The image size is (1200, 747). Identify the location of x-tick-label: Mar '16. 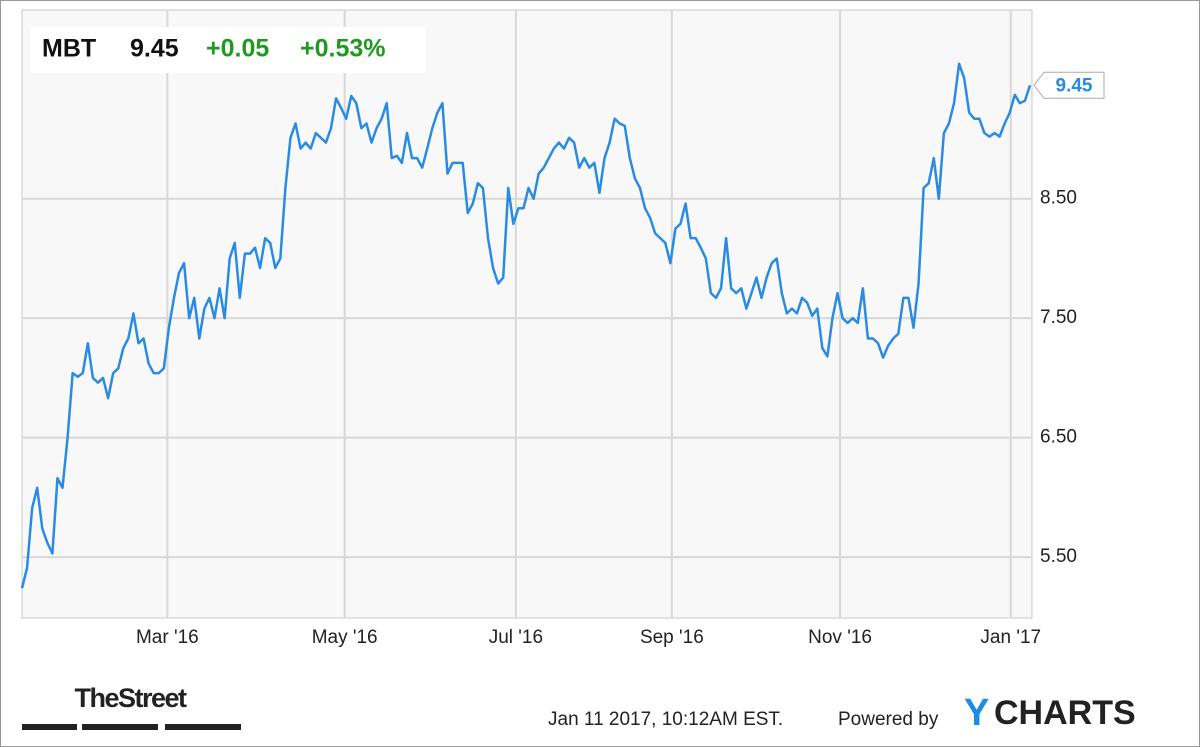
(167, 637).